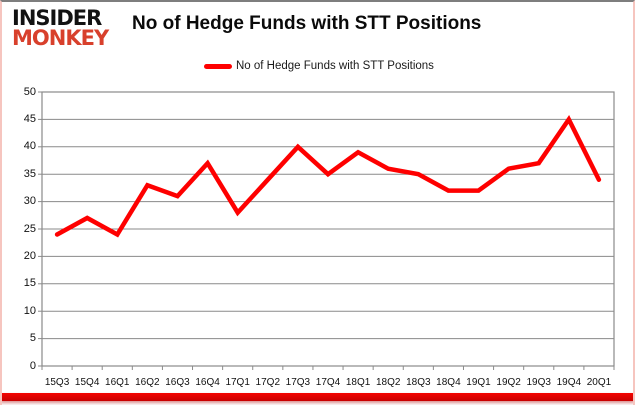  What do you see at coordinates (218, 66) in the screenshot?
I see `legend-line-swatch` at bounding box center [218, 66].